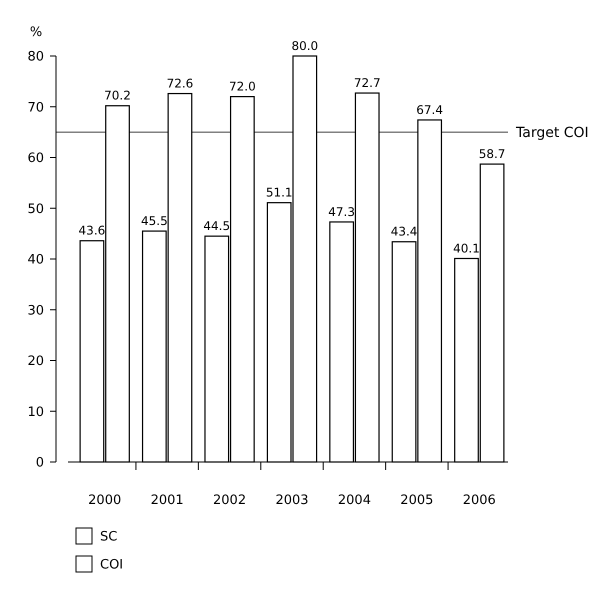 The width and height of the screenshot is (610, 610). What do you see at coordinates (154, 221) in the screenshot?
I see `data-label: 45.5` at bounding box center [154, 221].